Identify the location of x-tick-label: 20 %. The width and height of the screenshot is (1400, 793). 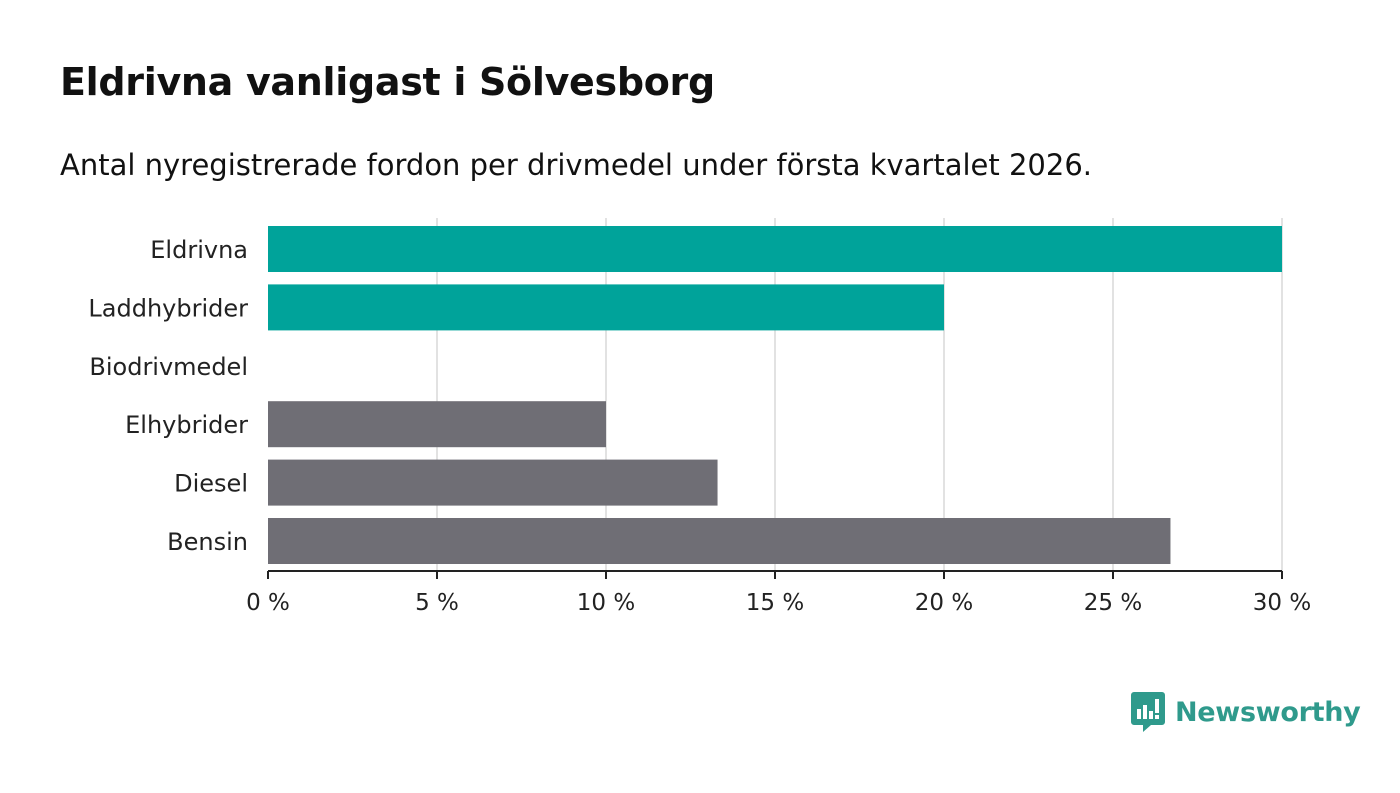
(944, 603).